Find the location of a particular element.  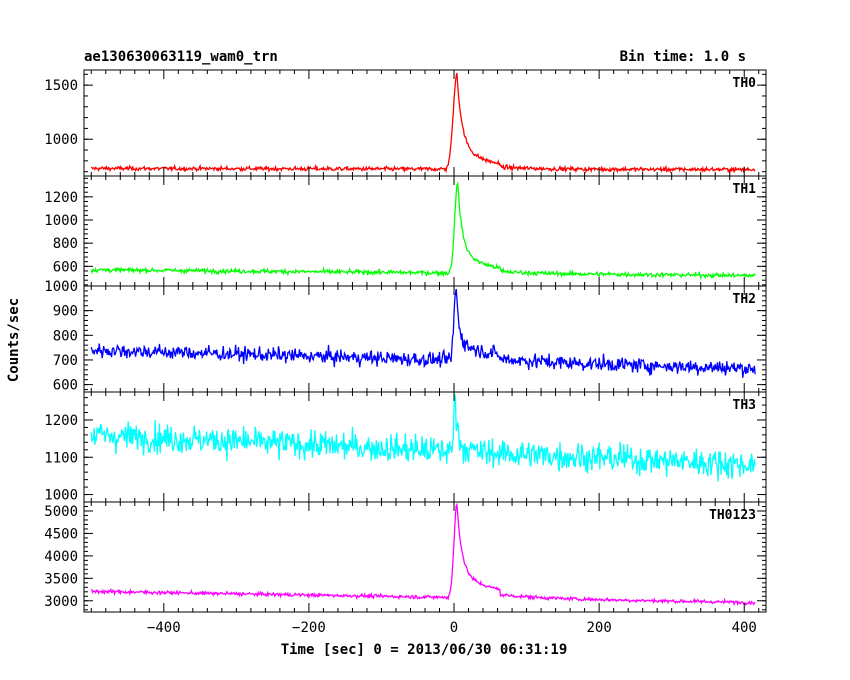

y-tick-label: 4000 is located at coordinates (61, 557).